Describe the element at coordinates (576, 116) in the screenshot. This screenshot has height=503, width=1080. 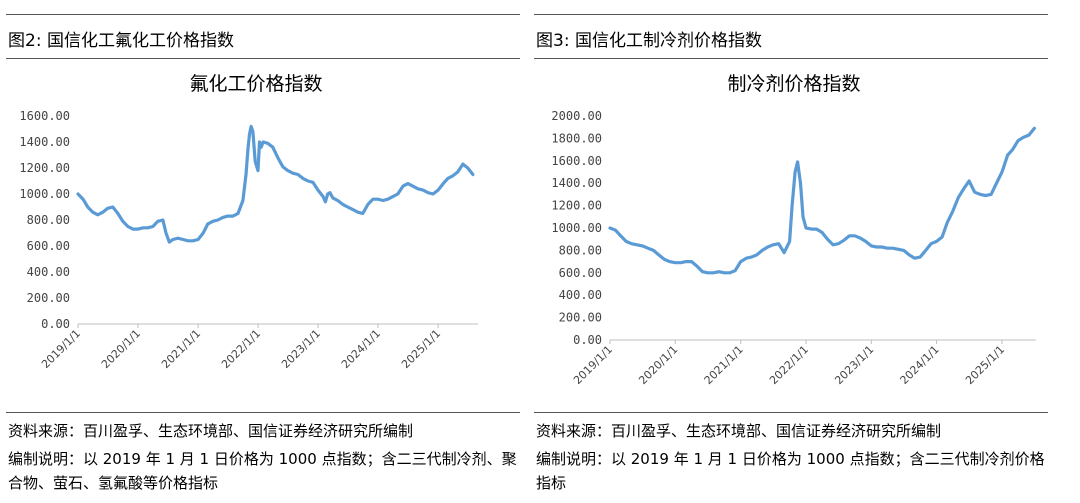
I see `y-tick-label: 2000.00` at that location.